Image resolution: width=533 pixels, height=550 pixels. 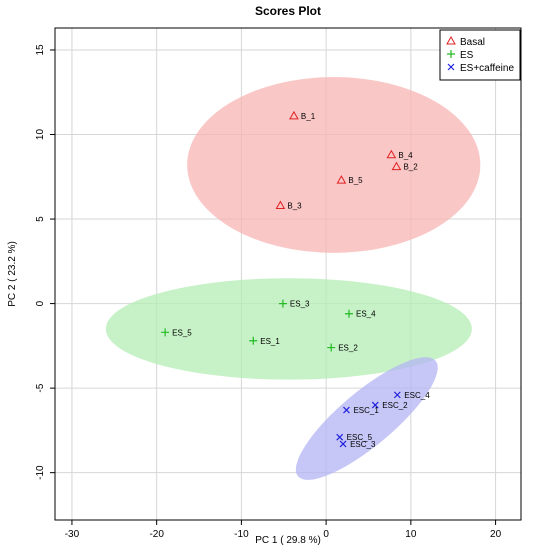 What do you see at coordinates (417, 395) in the screenshot?
I see `point-label: ESC_4` at bounding box center [417, 395].